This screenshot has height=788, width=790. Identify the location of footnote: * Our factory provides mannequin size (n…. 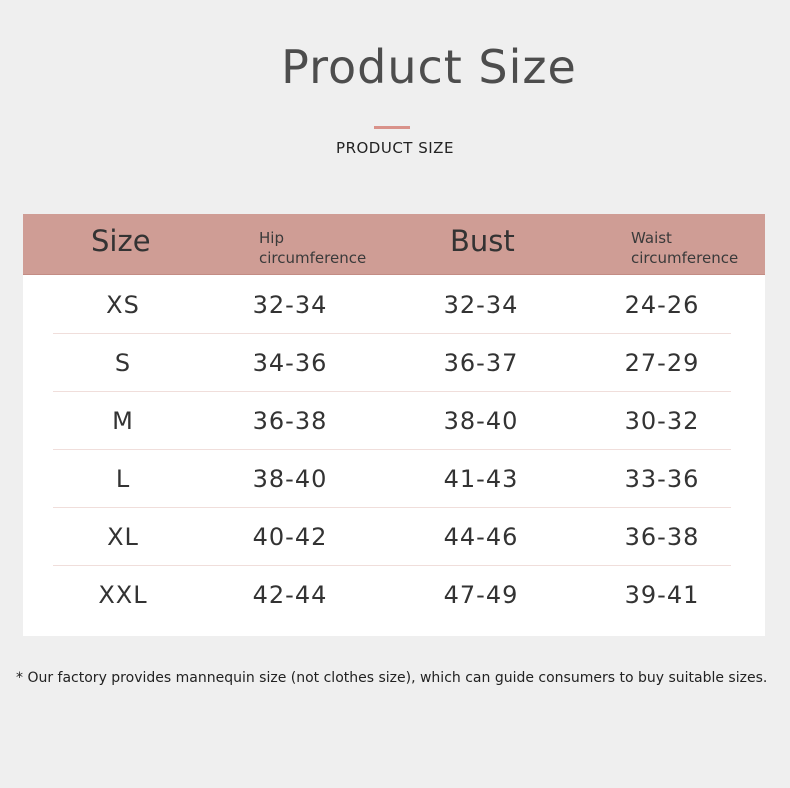
(392, 678).